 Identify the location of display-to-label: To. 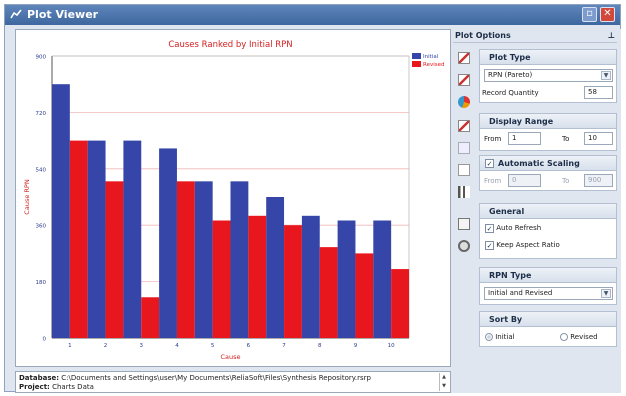
(566, 139).